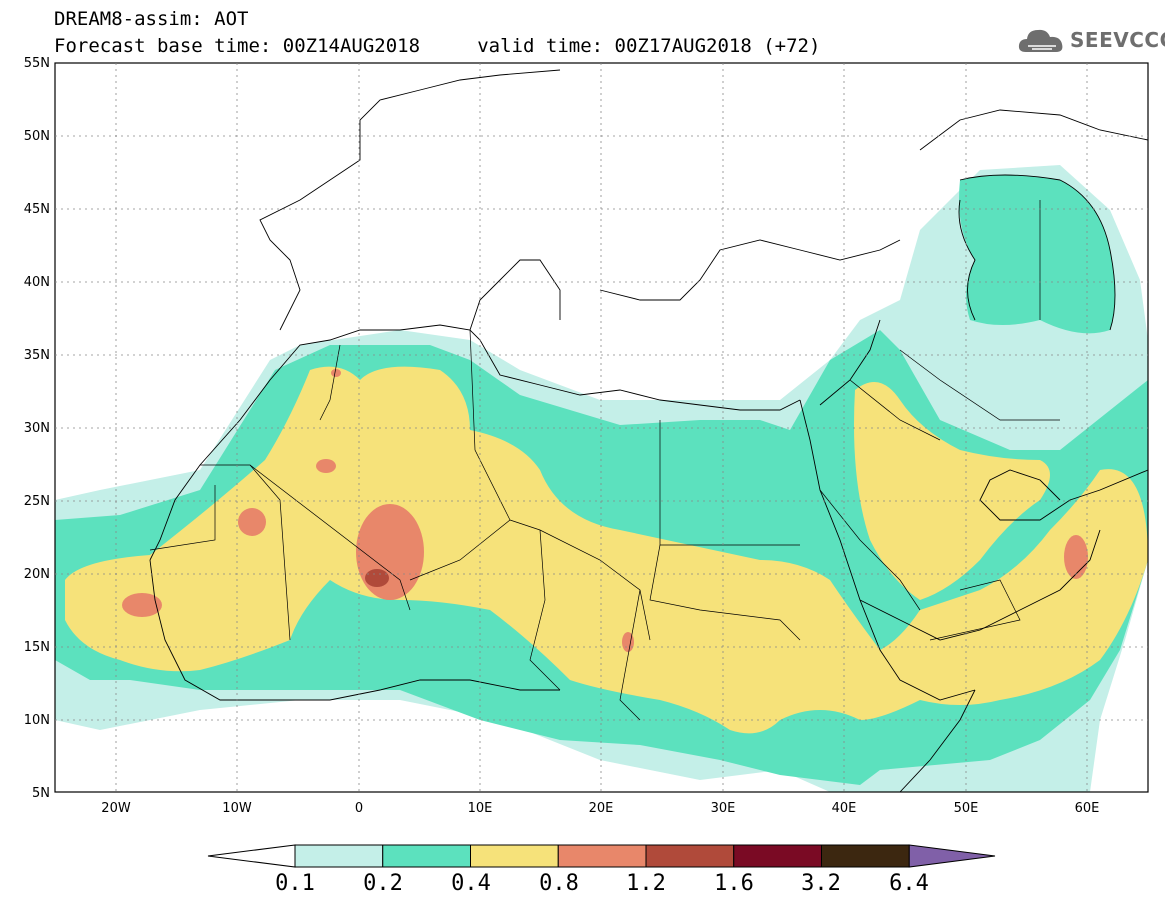 The width and height of the screenshot is (1165, 905). Describe the element at coordinates (821, 883) in the screenshot. I see `colorbar-label: 3.2` at that location.